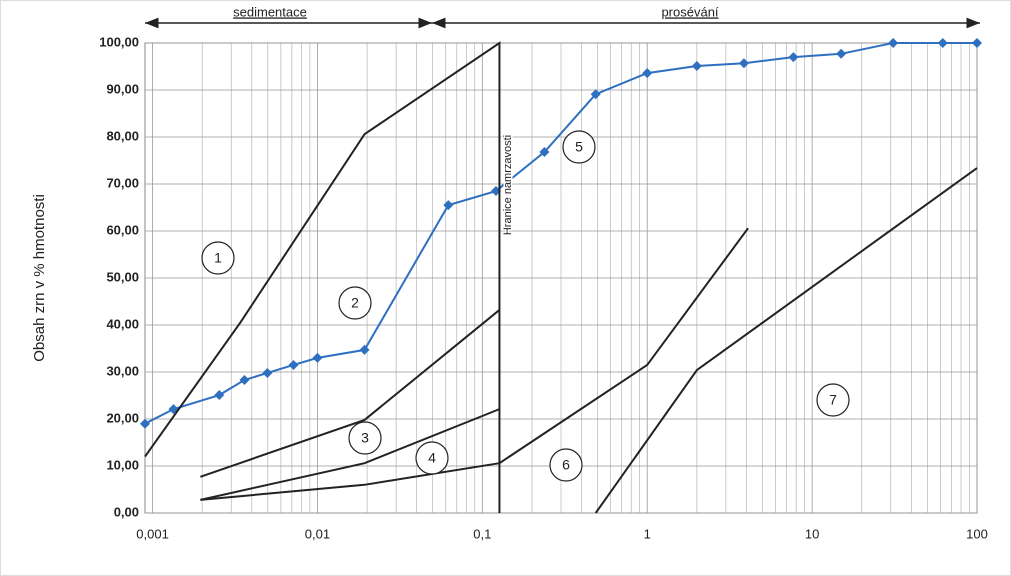 This screenshot has width=1011, height=576. What do you see at coordinates (122, 464) in the screenshot?
I see `y-tick-label: 10,00` at bounding box center [122, 464].